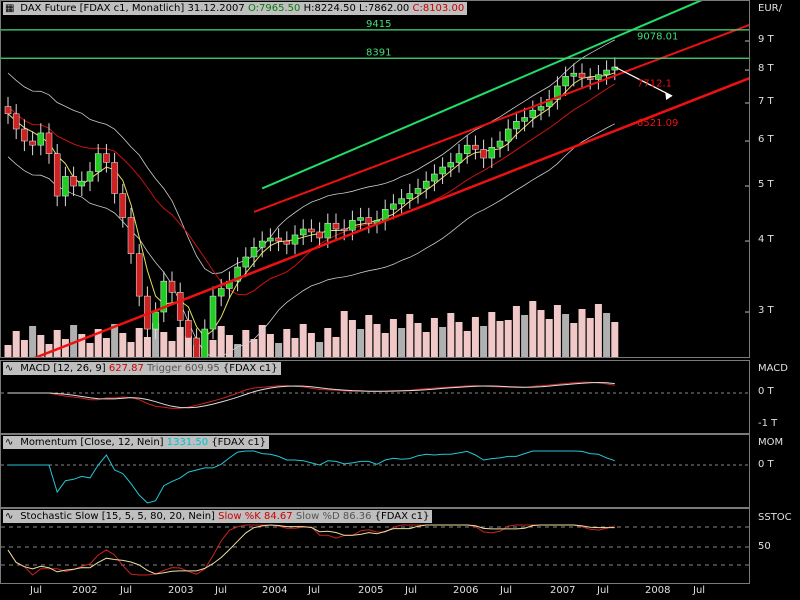  I want to click on y-axis-tick: 5 T, so click(766, 184).